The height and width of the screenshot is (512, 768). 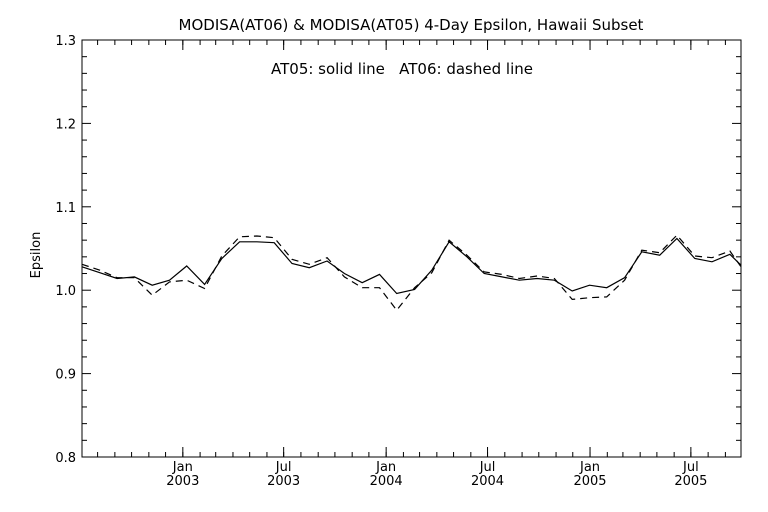 What do you see at coordinates (36, 255) in the screenshot?
I see `y-axis-label: Epsilon` at bounding box center [36, 255].